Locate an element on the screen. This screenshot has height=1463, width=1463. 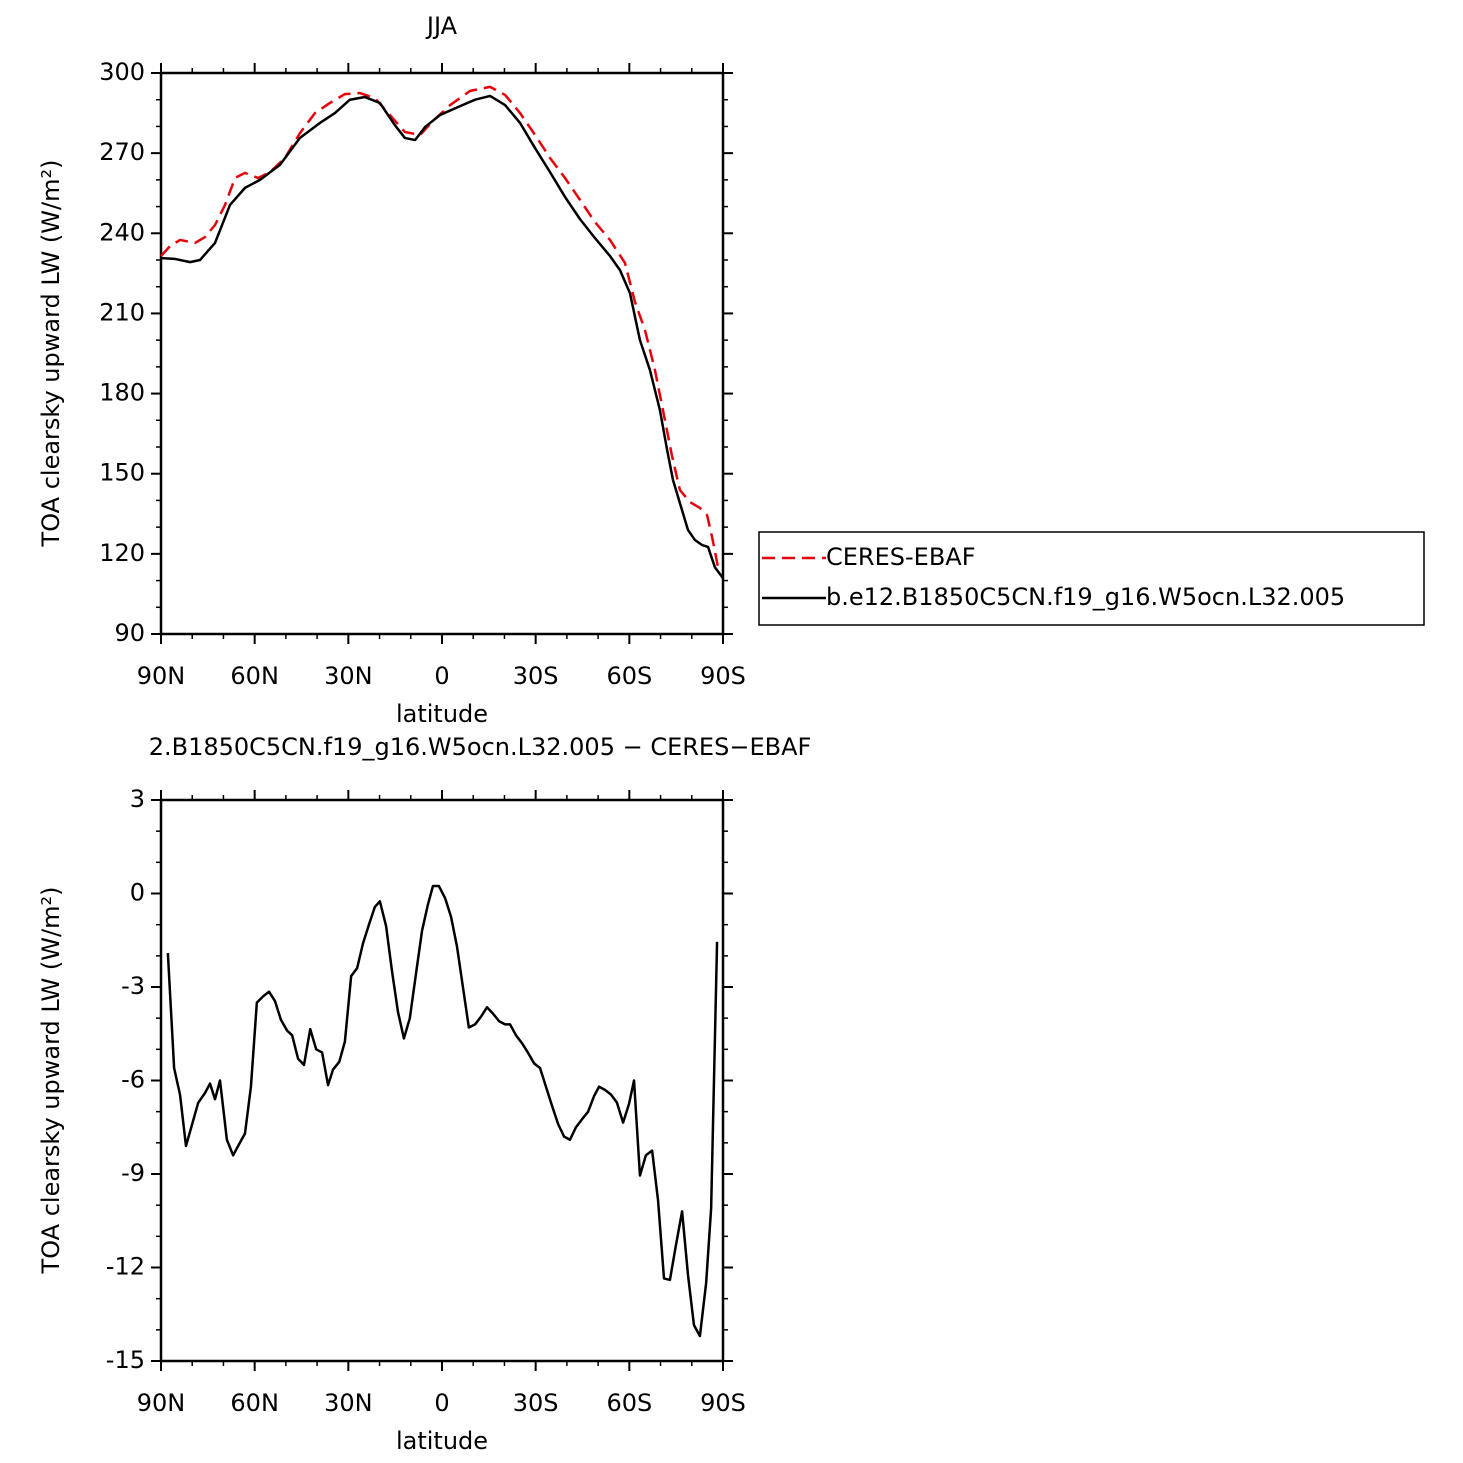
y-tick-label: 210 is located at coordinates (122, 312).